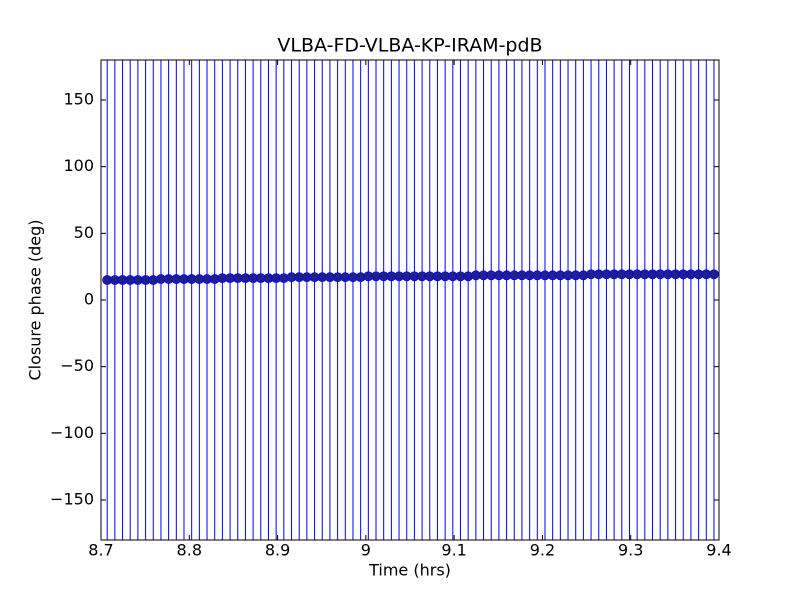 This screenshot has height=600, width=800. What do you see at coordinates (409, 570) in the screenshot?
I see `x-axis-label: Time (hrs)` at bounding box center [409, 570].